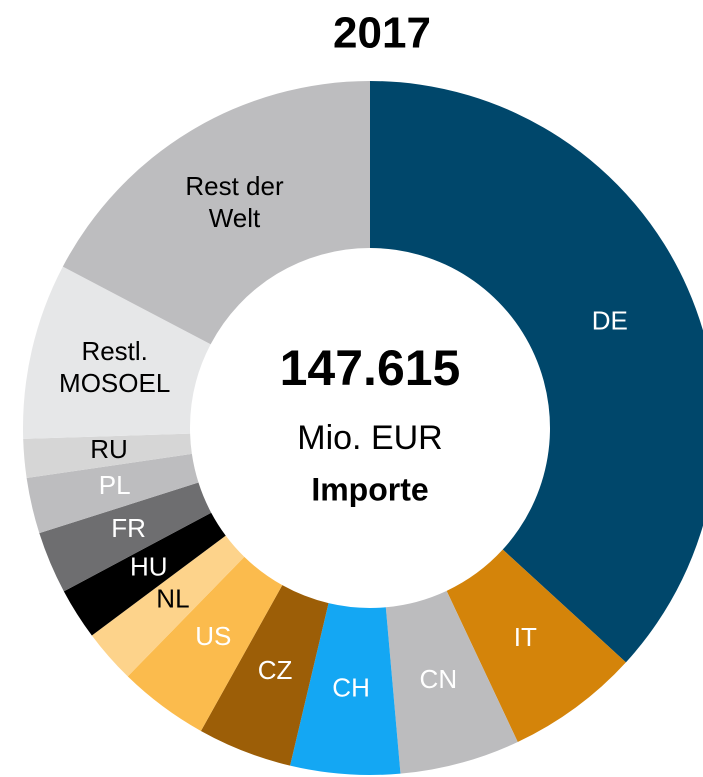  What do you see at coordinates (128, 528) in the screenshot?
I see `slice-label: FR` at bounding box center [128, 528].